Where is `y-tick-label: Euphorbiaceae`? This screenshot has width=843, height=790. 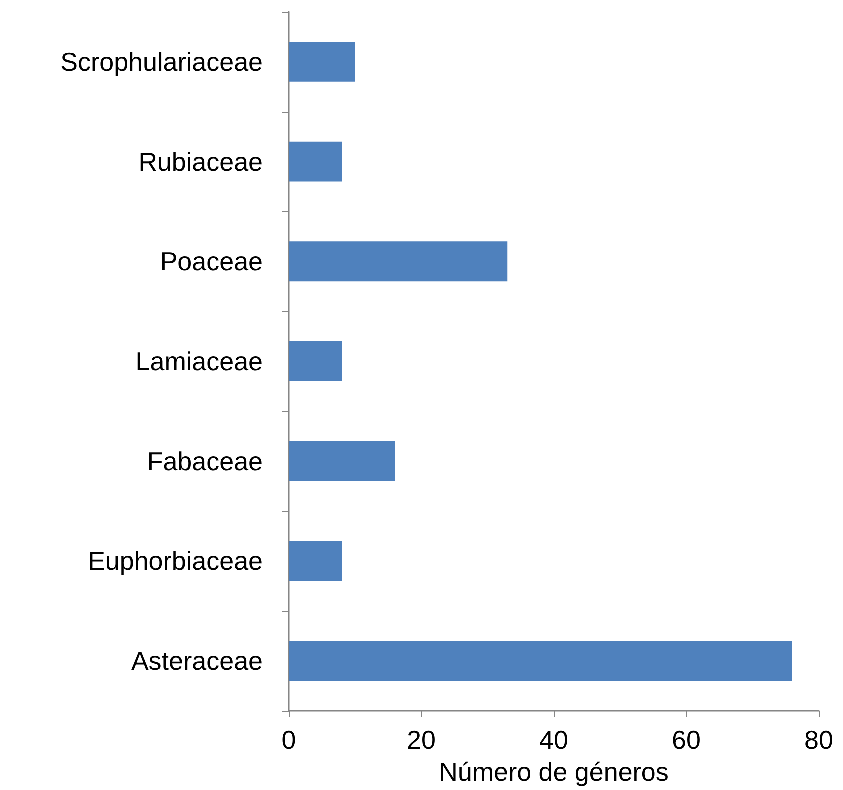
y-tick-label: Euphorbiaceae is located at coordinates (175, 561).